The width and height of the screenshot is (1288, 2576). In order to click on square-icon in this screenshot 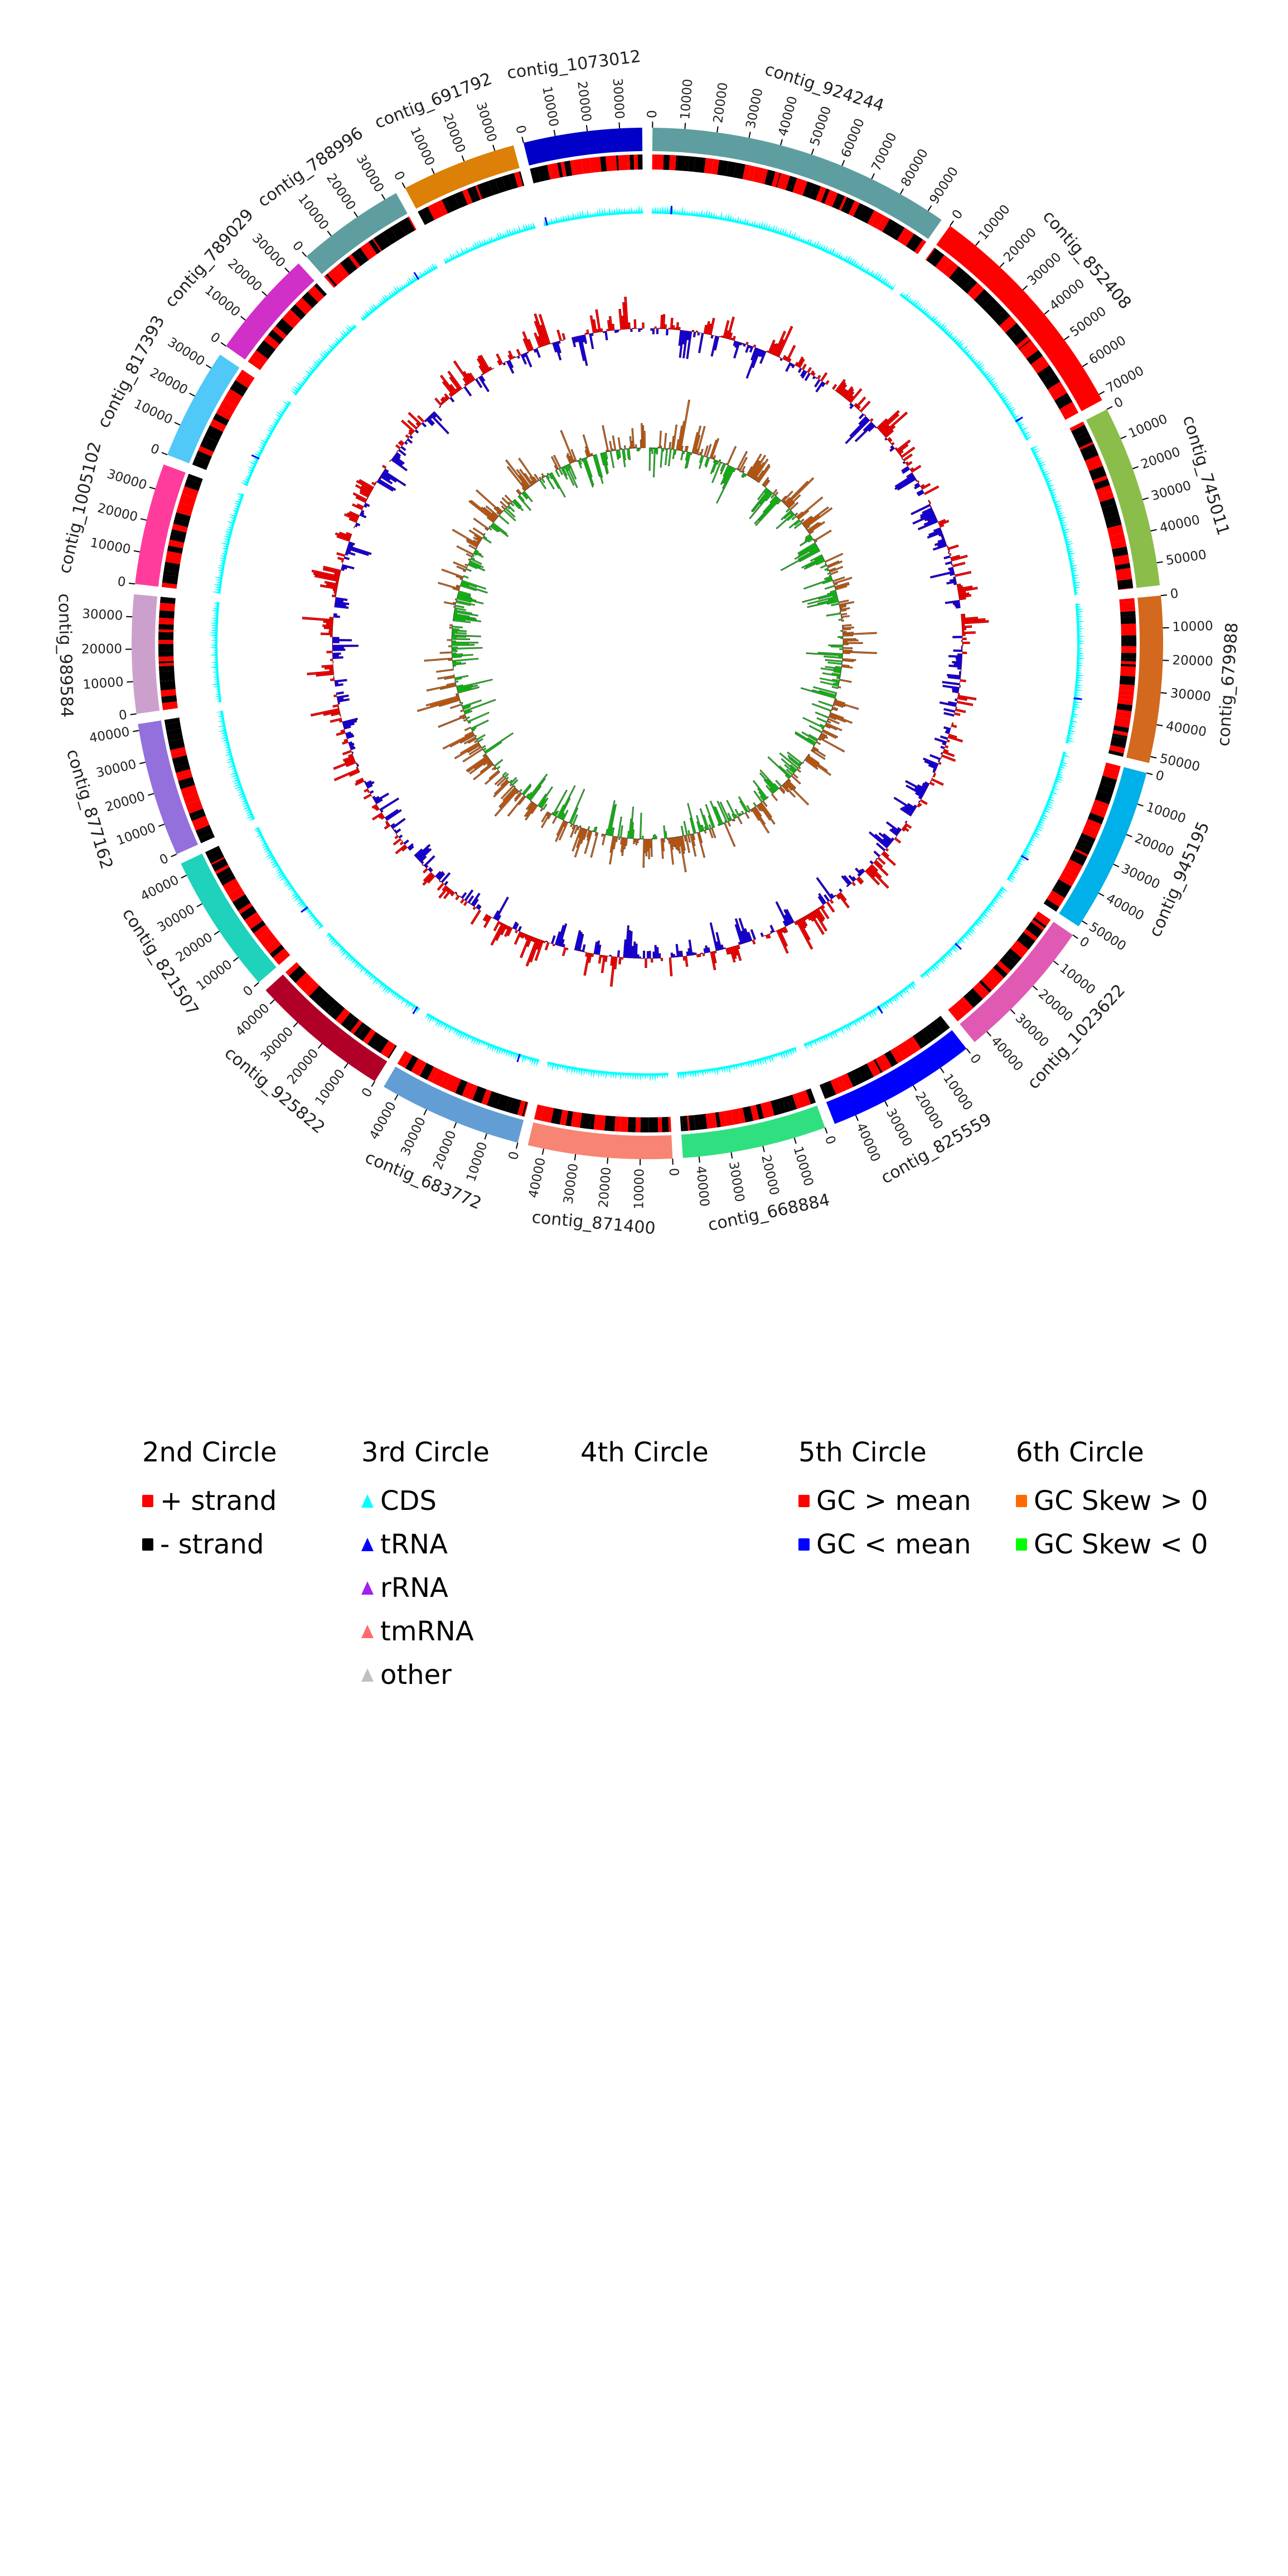, I will do `click(147, 1545)`.